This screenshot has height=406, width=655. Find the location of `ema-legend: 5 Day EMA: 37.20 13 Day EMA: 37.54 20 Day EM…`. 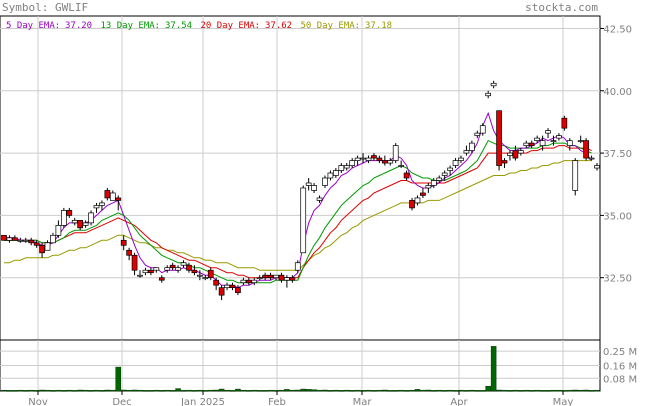

ema-legend: 5 Day EMA: 37.20 13 Day EMA: 37.54 20 Day EM… is located at coordinates (199, 26).